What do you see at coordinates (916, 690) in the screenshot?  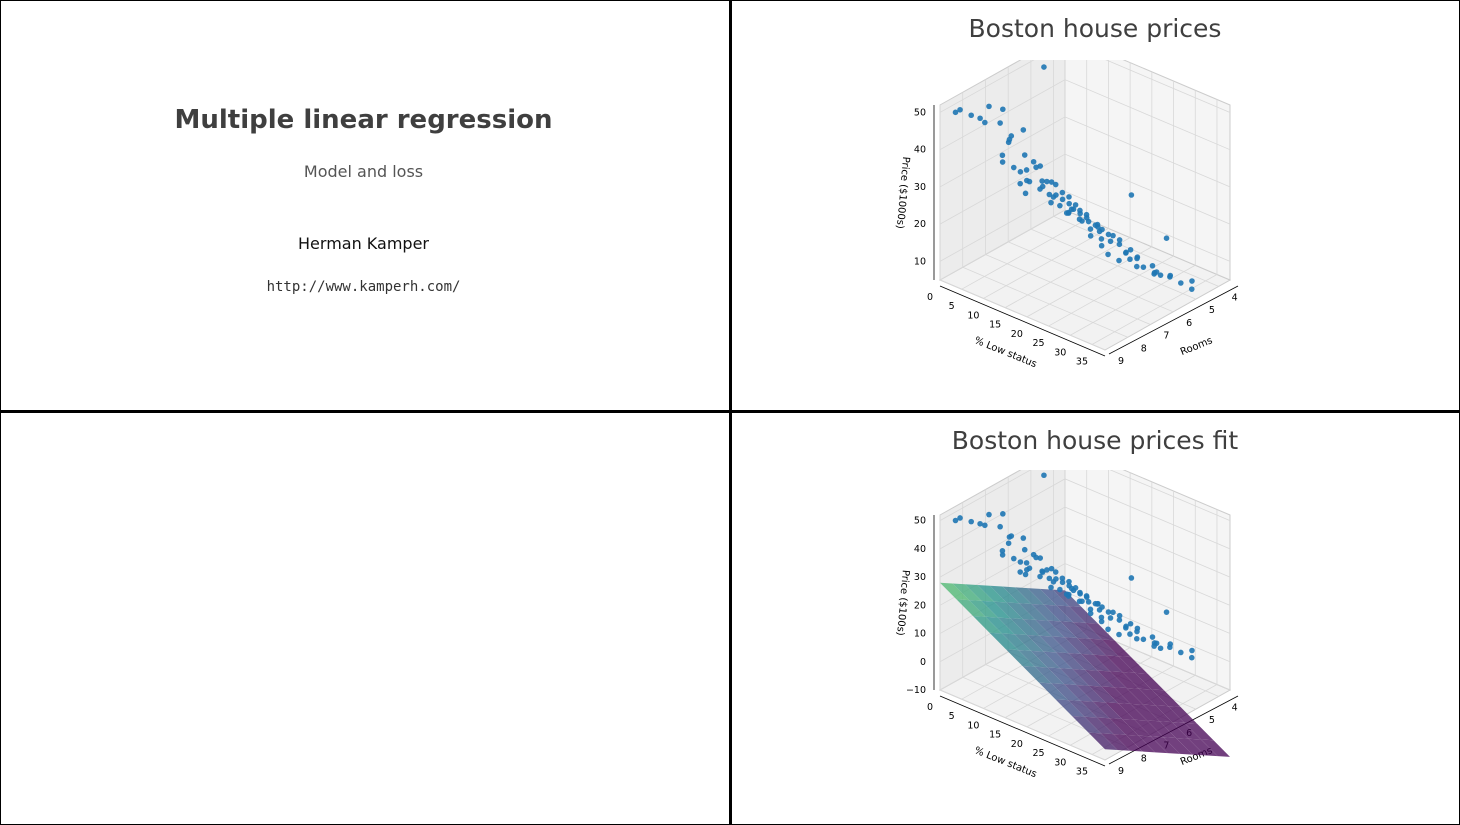 I see `z-tick-label: −10` at bounding box center [916, 690].